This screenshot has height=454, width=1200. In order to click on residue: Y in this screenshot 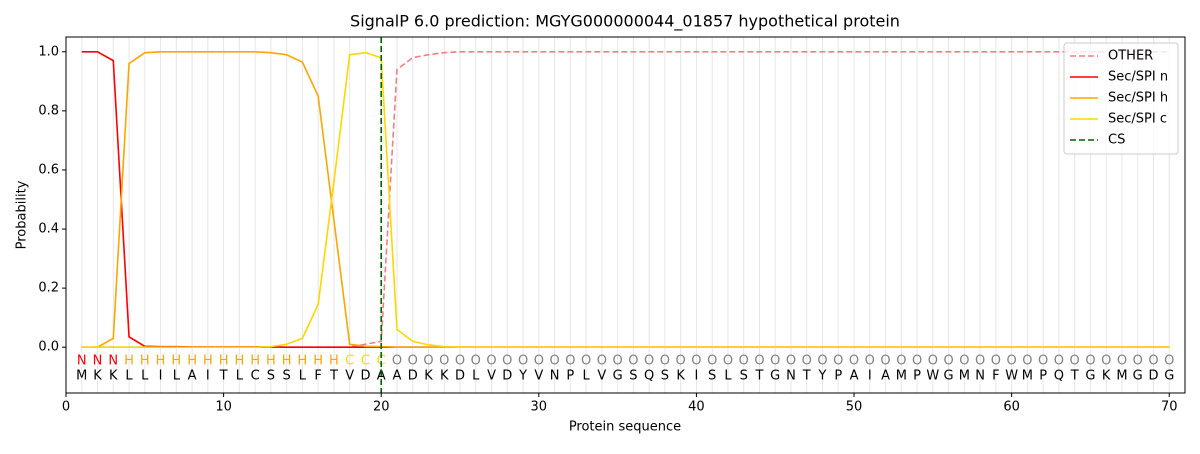, I will do `click(522, 376)`.